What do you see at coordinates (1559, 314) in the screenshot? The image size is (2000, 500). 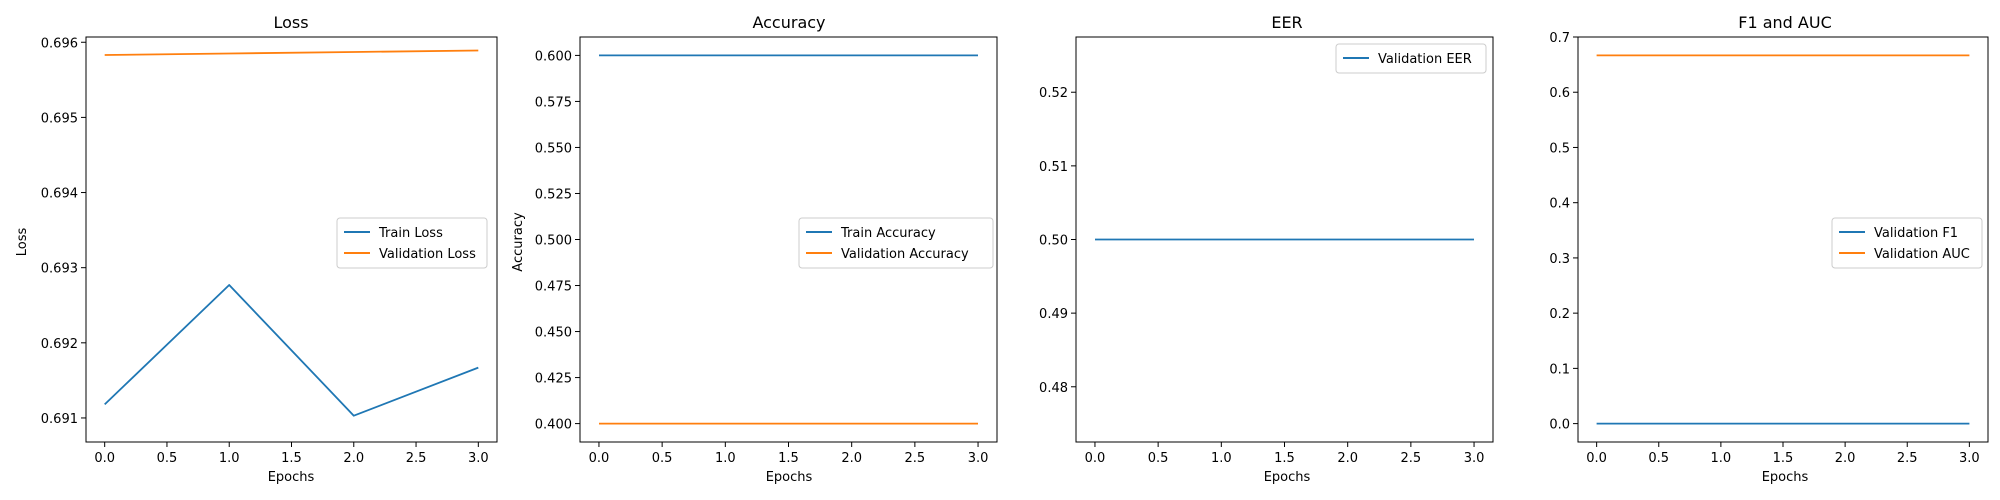 I see `f1-auc-y-tick-label: 0.2` at bounding box center [1559, 314].